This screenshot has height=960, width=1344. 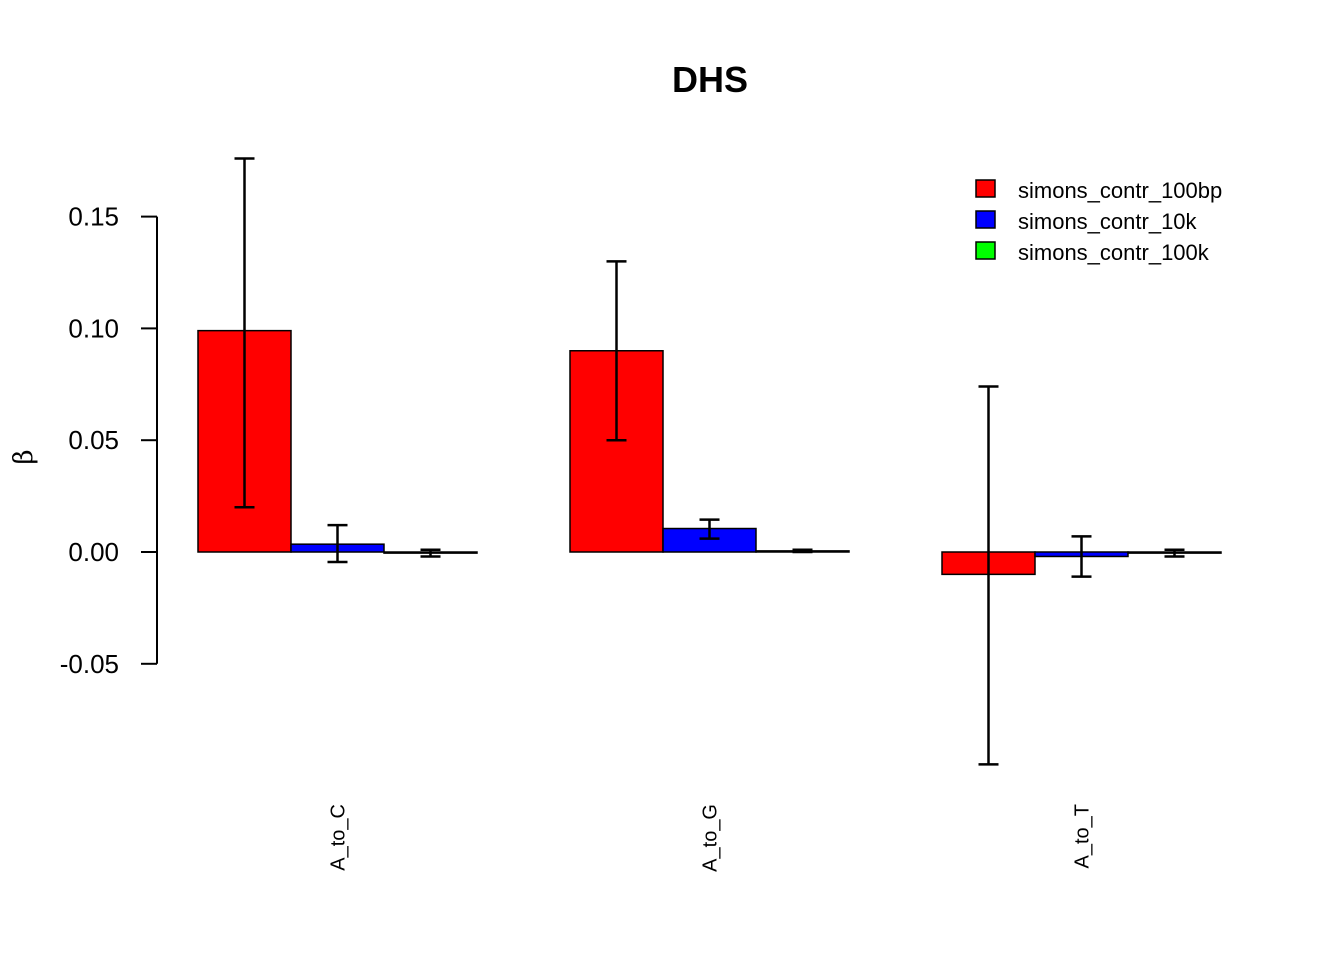 What do you see at coordinates (1114, 252) in the screenshot?
I see `legend-label: simons_contr_100k` at bounding box center [1114, 252].